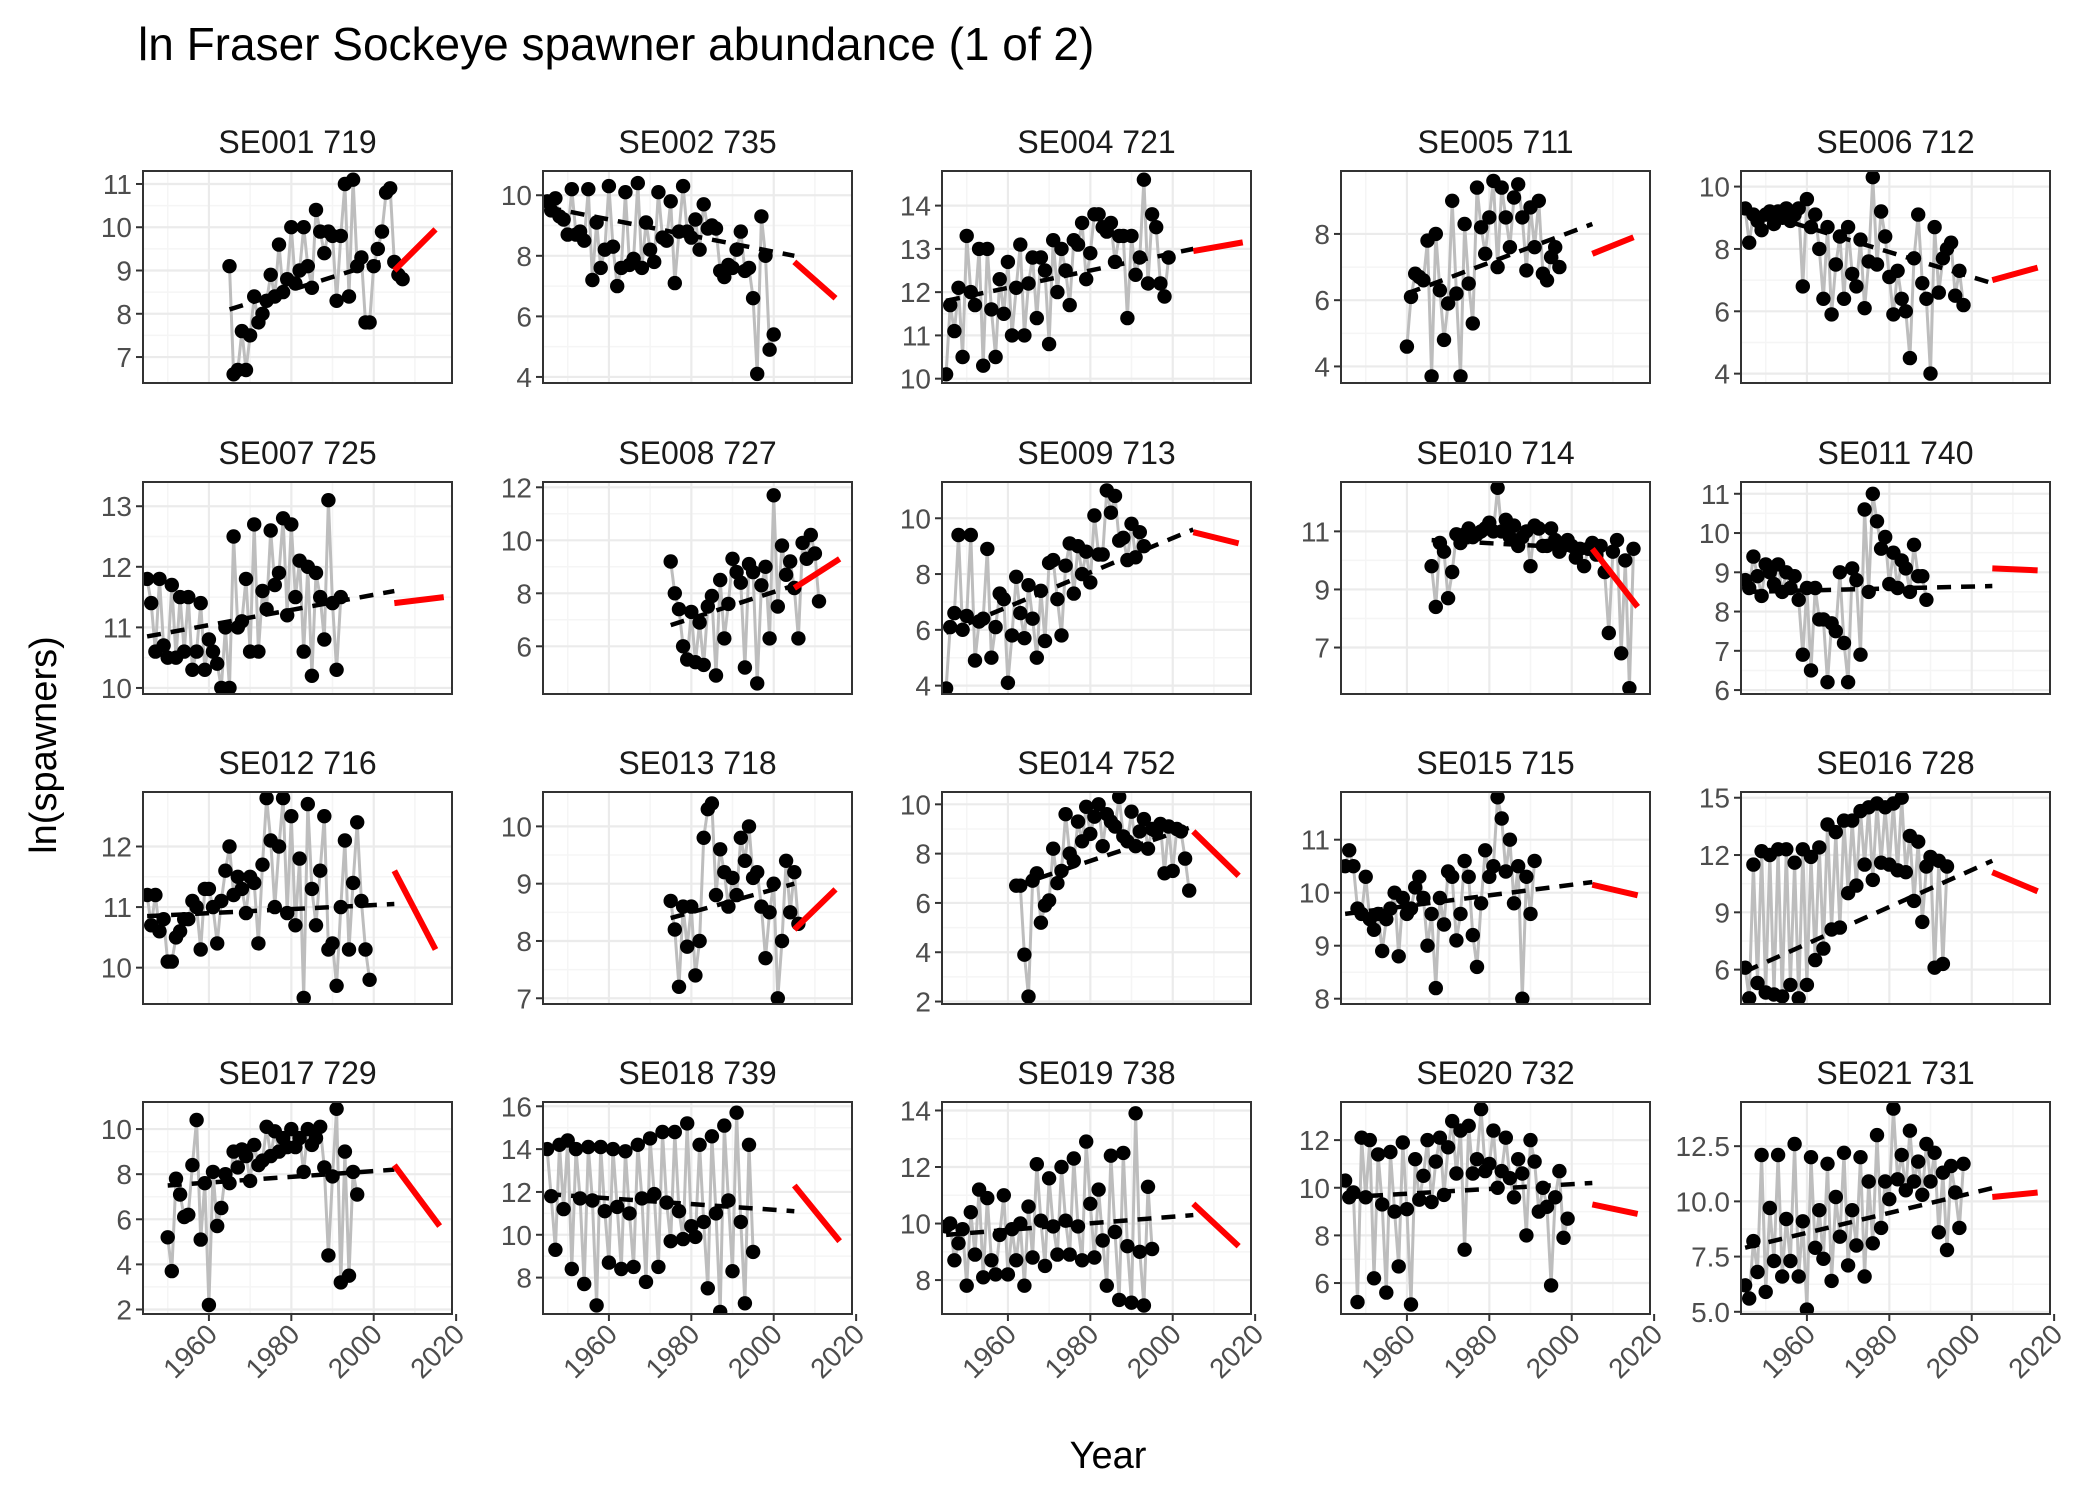 Image resolution: width=2100 pixels, height=1505 pixels. What do you see at coordinates (915, 1110) in the screenshot?
I see `y-tick-label: 14` at bounding box center [915, 1110].